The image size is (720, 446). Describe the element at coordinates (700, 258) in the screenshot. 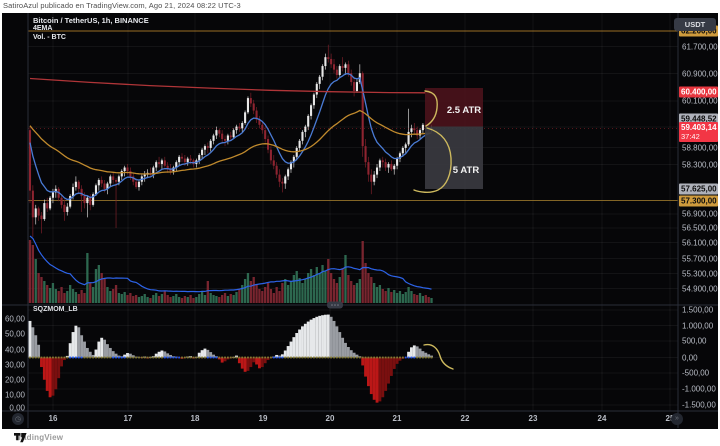

I see `price-axis-label: 55.700,00` at that location.